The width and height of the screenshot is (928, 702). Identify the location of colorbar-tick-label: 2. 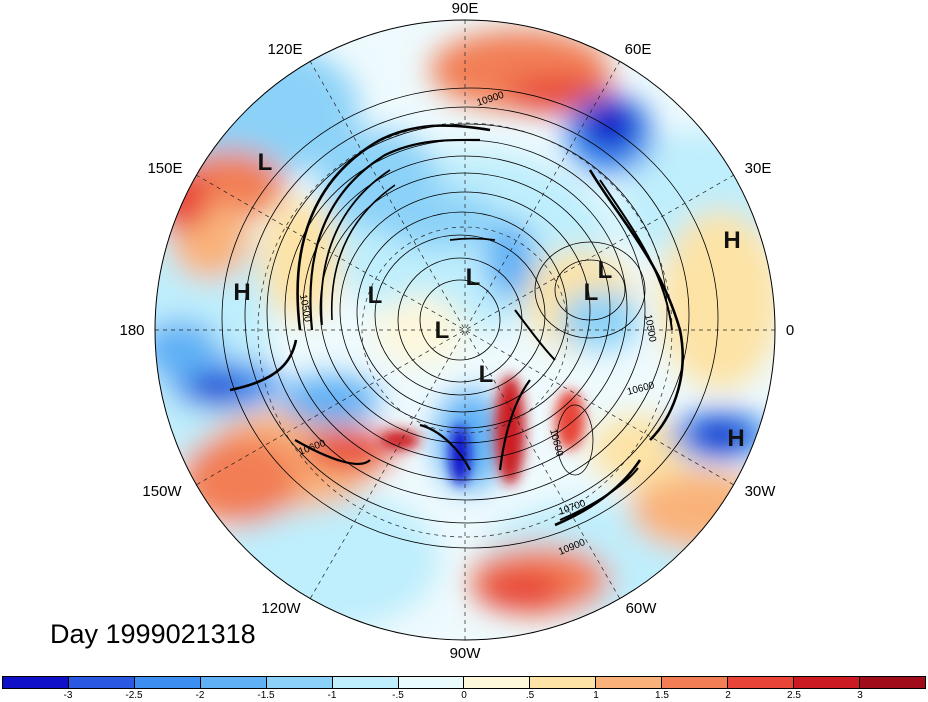
(728, 695).